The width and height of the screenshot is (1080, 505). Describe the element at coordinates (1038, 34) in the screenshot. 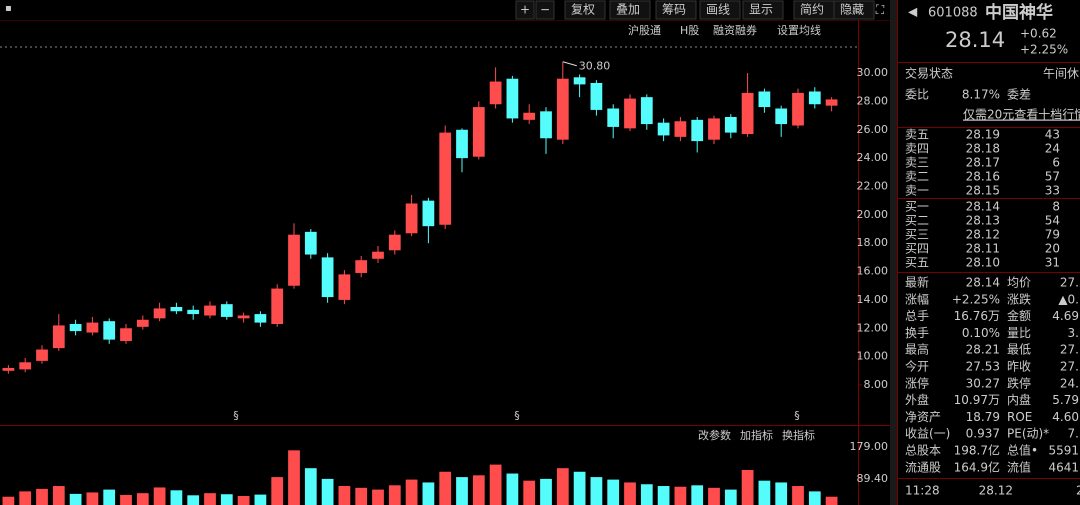

I see `change: +0.62` at that location.